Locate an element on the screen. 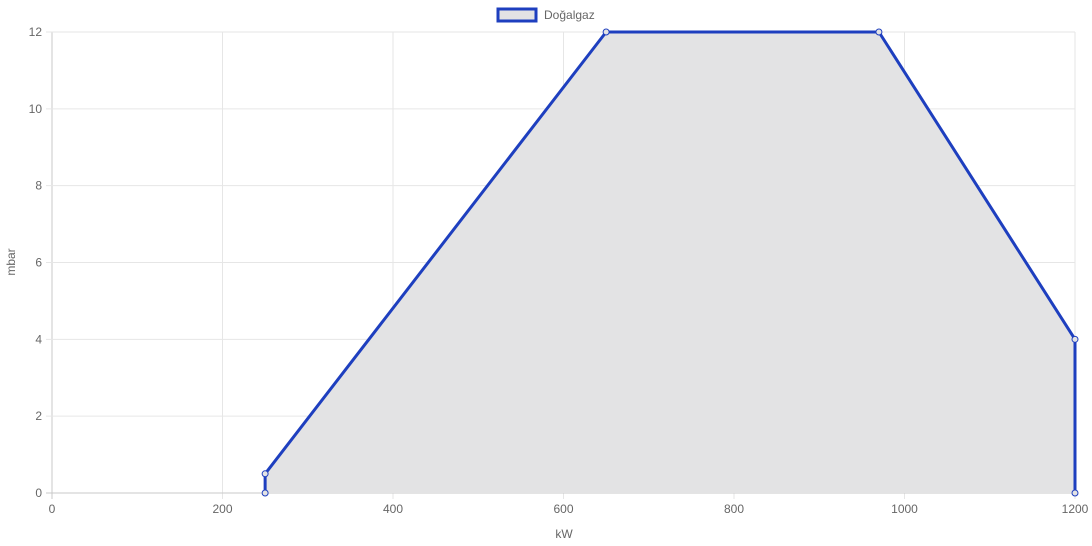  x-tick-label: 600 is located at coordinates (563, 509).